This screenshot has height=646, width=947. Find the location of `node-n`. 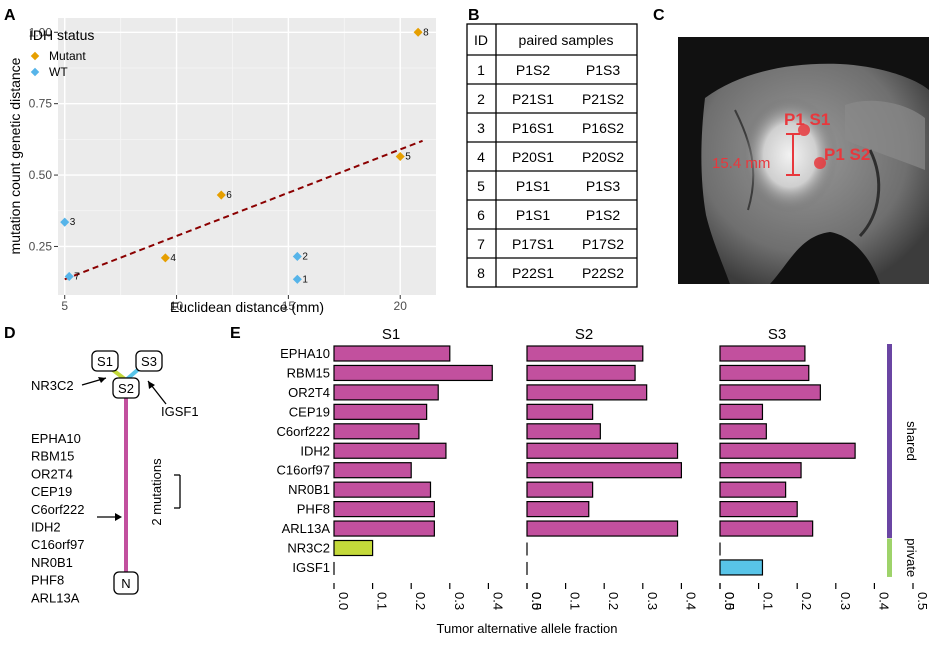

node-n is located at coordinates (126, 583).